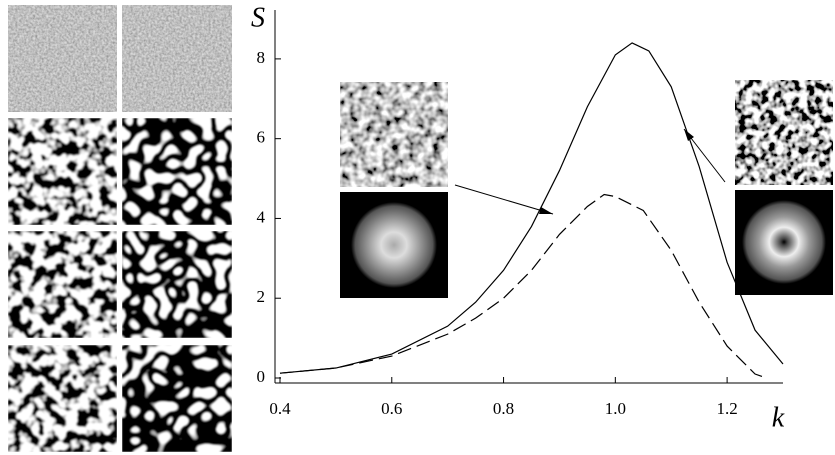  Describe the element at coordinates (261, 57) in the screenshot. I see `y-tick-label: 8` at that location.